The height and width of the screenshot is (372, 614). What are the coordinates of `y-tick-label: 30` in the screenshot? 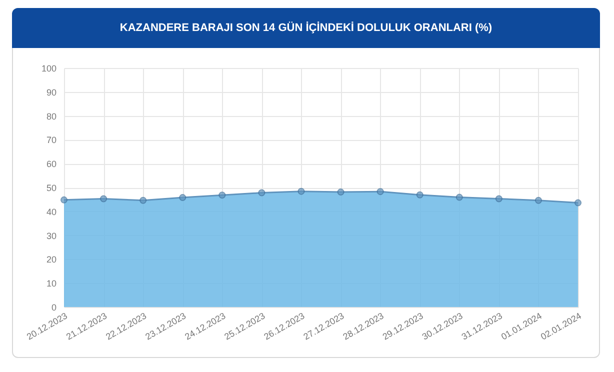 It's located at (51, 235).